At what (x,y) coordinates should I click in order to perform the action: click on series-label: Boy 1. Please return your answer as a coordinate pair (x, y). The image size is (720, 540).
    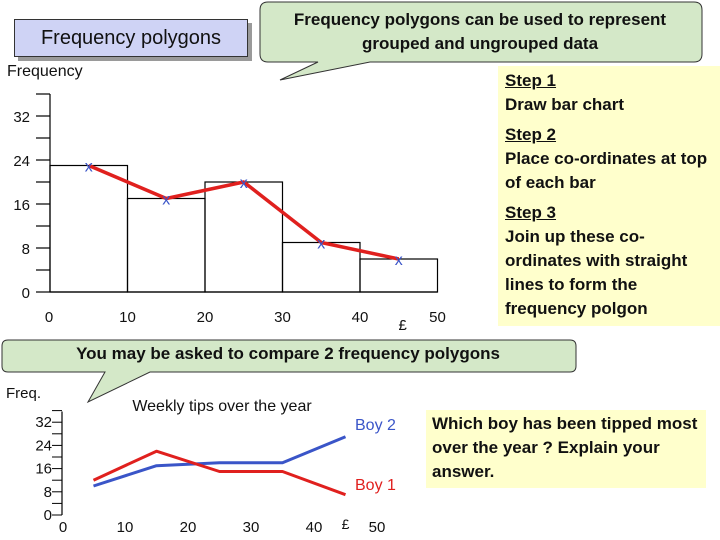
    Looking at the image, I should click on (375, 485).